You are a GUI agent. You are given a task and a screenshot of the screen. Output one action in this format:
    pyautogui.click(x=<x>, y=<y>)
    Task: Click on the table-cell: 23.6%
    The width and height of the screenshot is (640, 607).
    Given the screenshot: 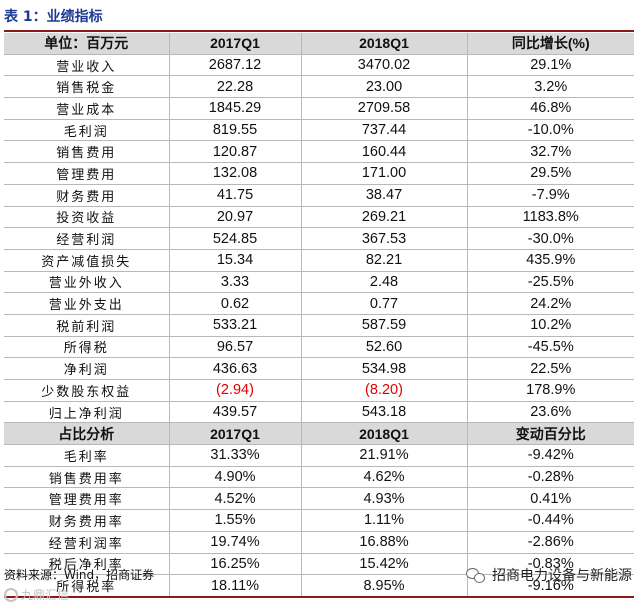 What is the action you would take?
    pyautogui.click(x=550, y=412)
    